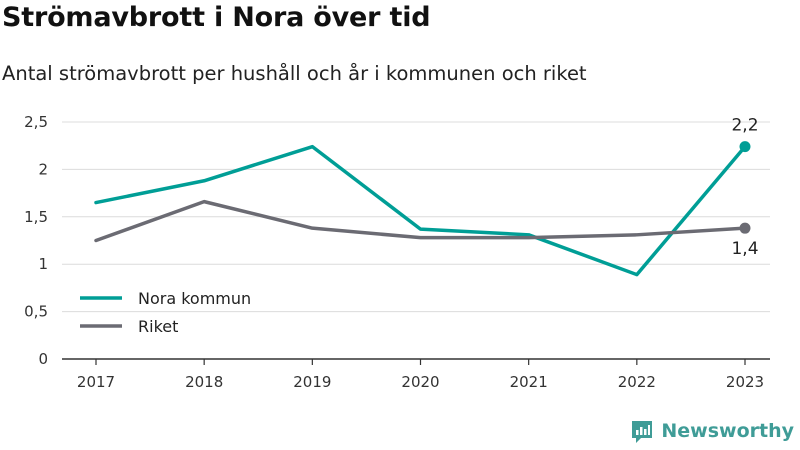  I want to click on x-tick-label: 2022, so click(637, 382).